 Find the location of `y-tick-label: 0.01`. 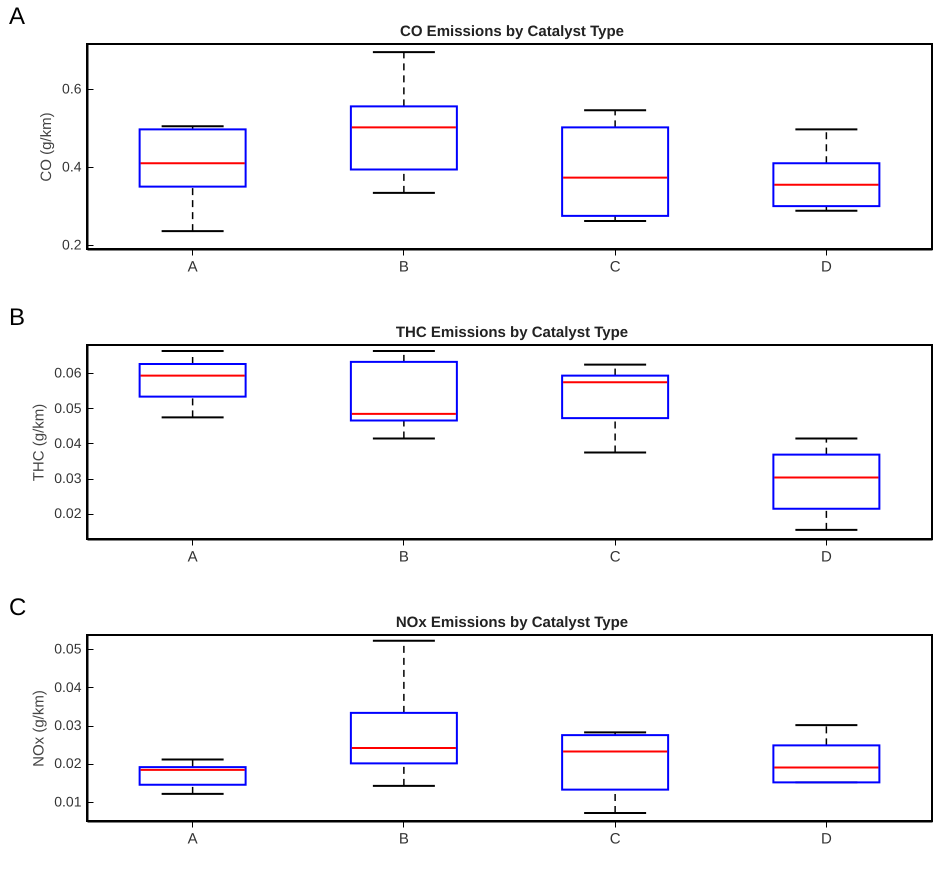

y-tick-label: 0.01 is located at coordinates (68, 801).